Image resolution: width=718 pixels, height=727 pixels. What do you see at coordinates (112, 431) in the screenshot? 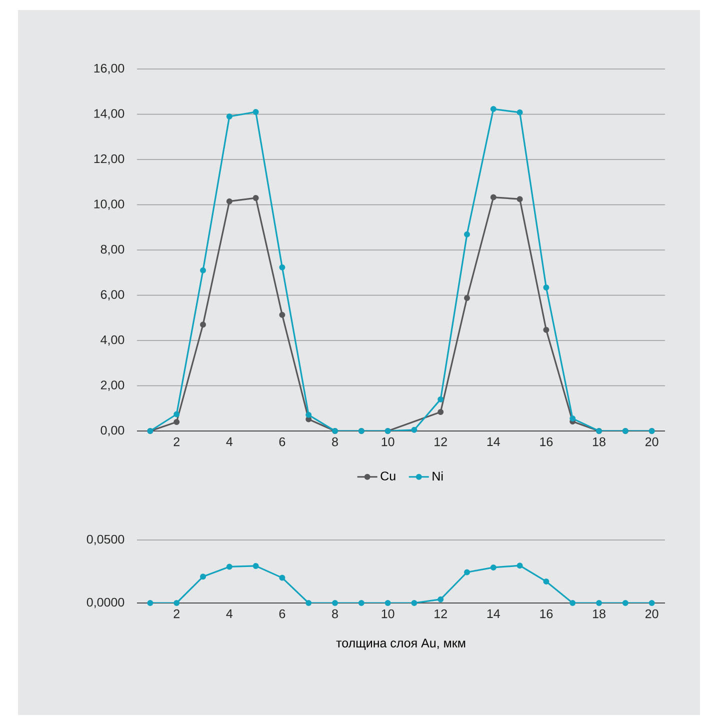
I see `y-tick-label: 0,00` at bounding box center [112, 431].